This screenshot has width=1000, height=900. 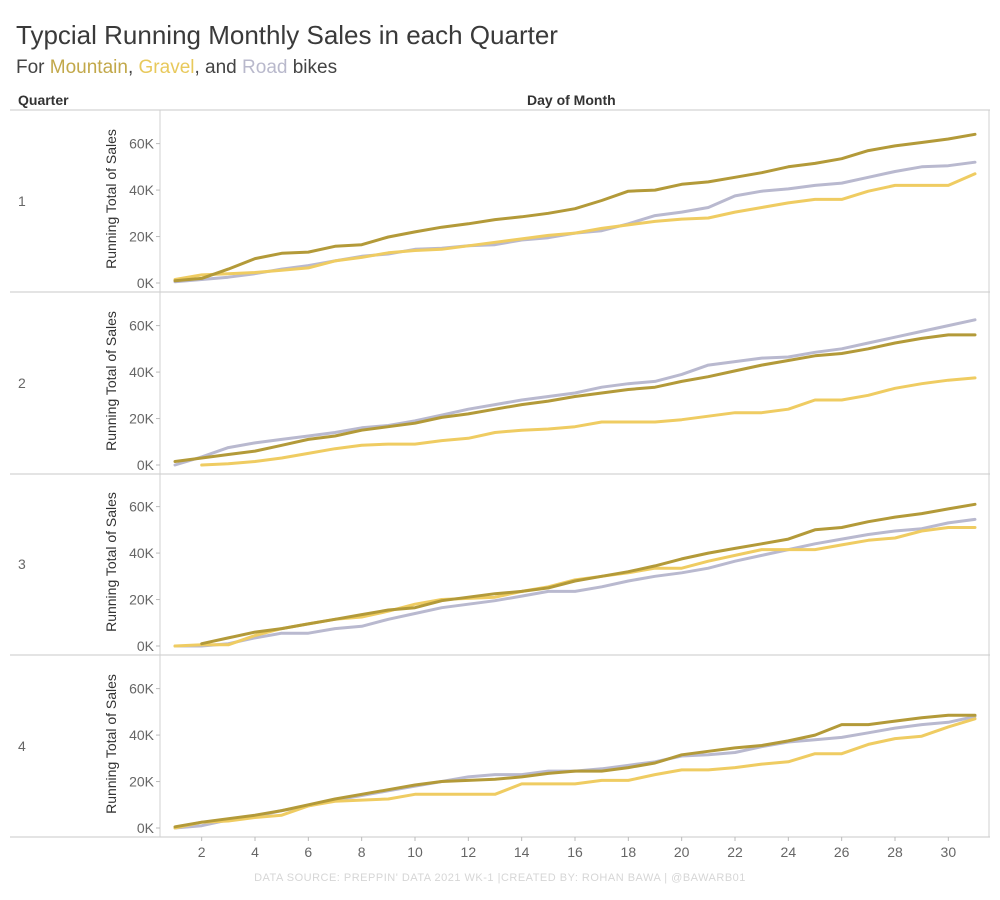 What do you see at coordinates (588, 421) in the screenshot?
I see `series-line-gravel-q2` at bounding box center [588, 421].